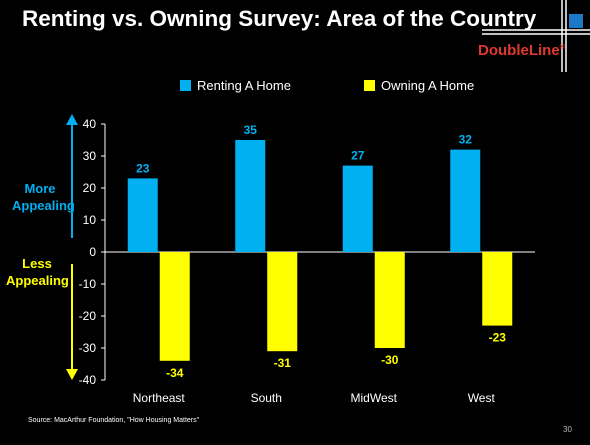 The height and width of the screenshot is (445, 590). Describe the element at coordinates (295, 88) in the screenshot. I see `legend: Renting A Home Owning A Home` at that location.